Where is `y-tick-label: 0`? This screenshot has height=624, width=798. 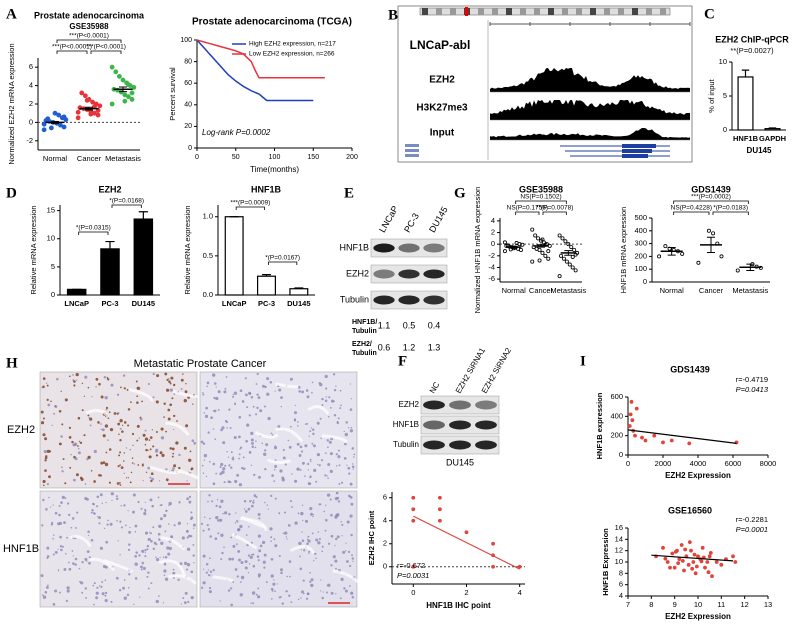 y-tick-label: 0 is located at coordinates (53, 294).